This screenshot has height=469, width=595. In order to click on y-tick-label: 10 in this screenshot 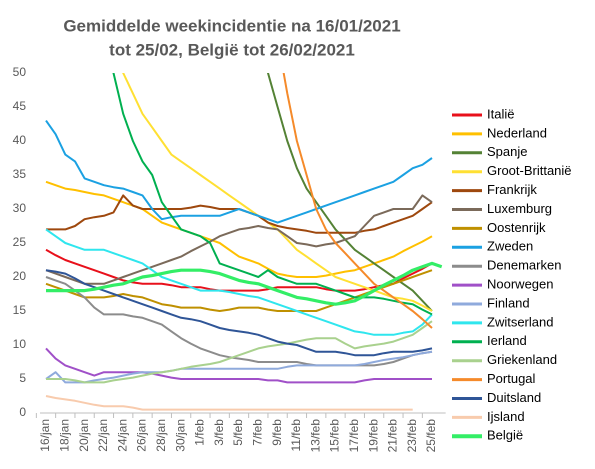, I will do `click(20, 344)`.